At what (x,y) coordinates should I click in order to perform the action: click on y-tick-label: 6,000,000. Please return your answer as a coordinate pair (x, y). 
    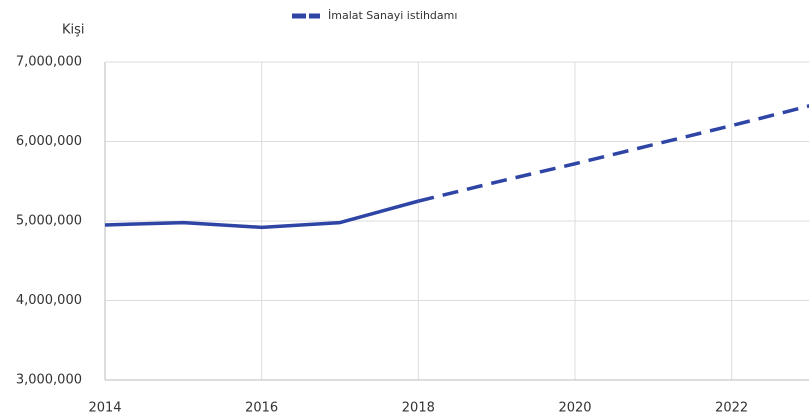
    Looking at the image, I should click on (49, 141).